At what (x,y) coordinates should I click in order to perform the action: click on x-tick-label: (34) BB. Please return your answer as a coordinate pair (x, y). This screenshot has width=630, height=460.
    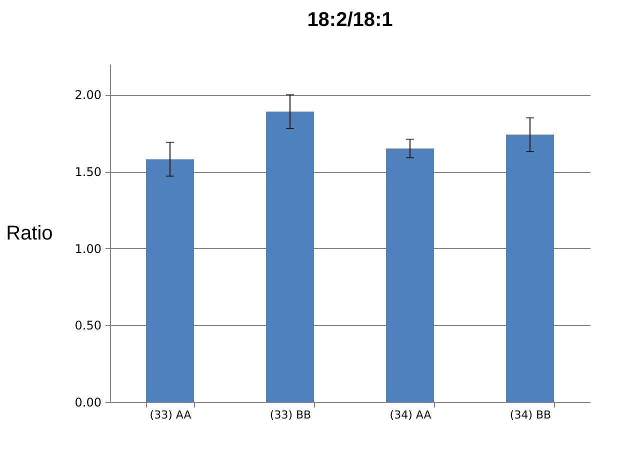
    Looking at the image, I should click on (531, 415).